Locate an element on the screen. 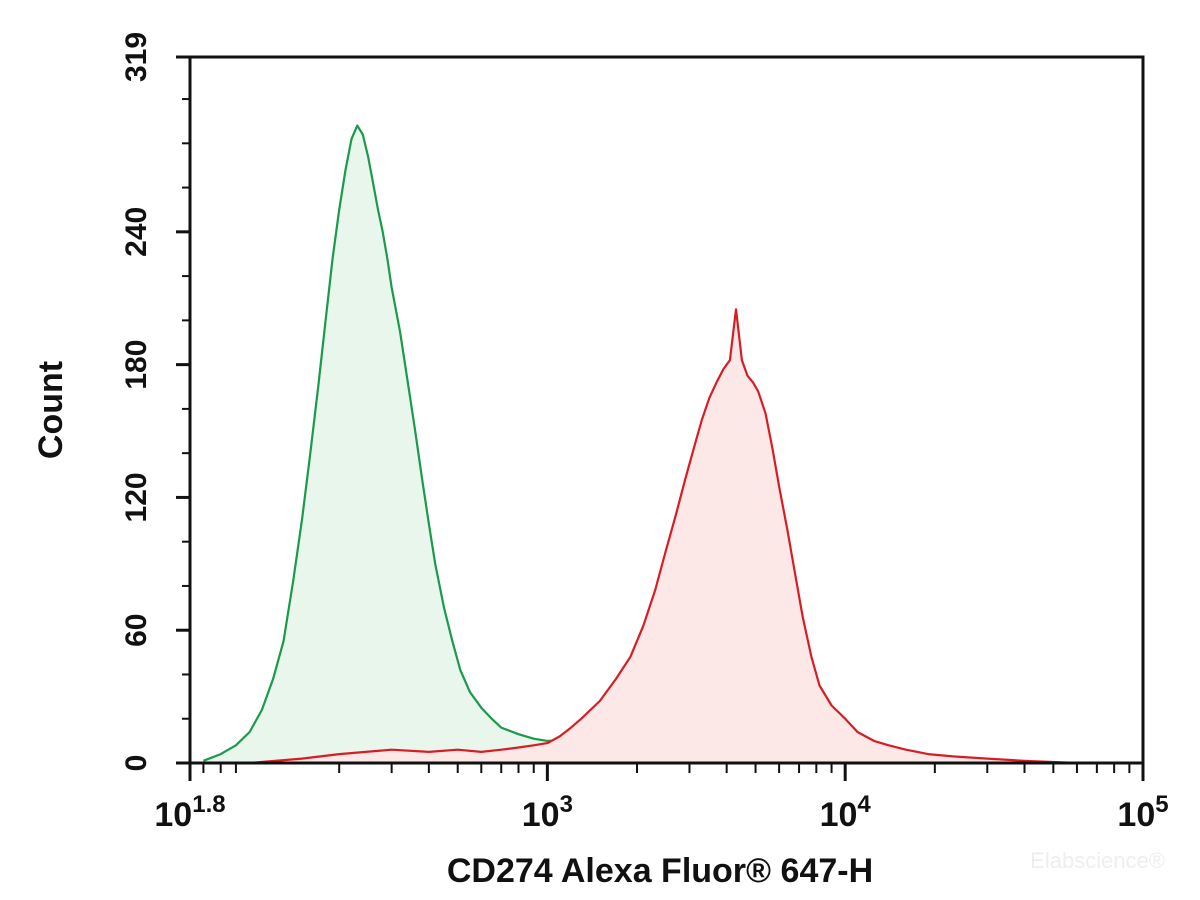  watermark: Elabscience® is located at coordinates (1097, 860).